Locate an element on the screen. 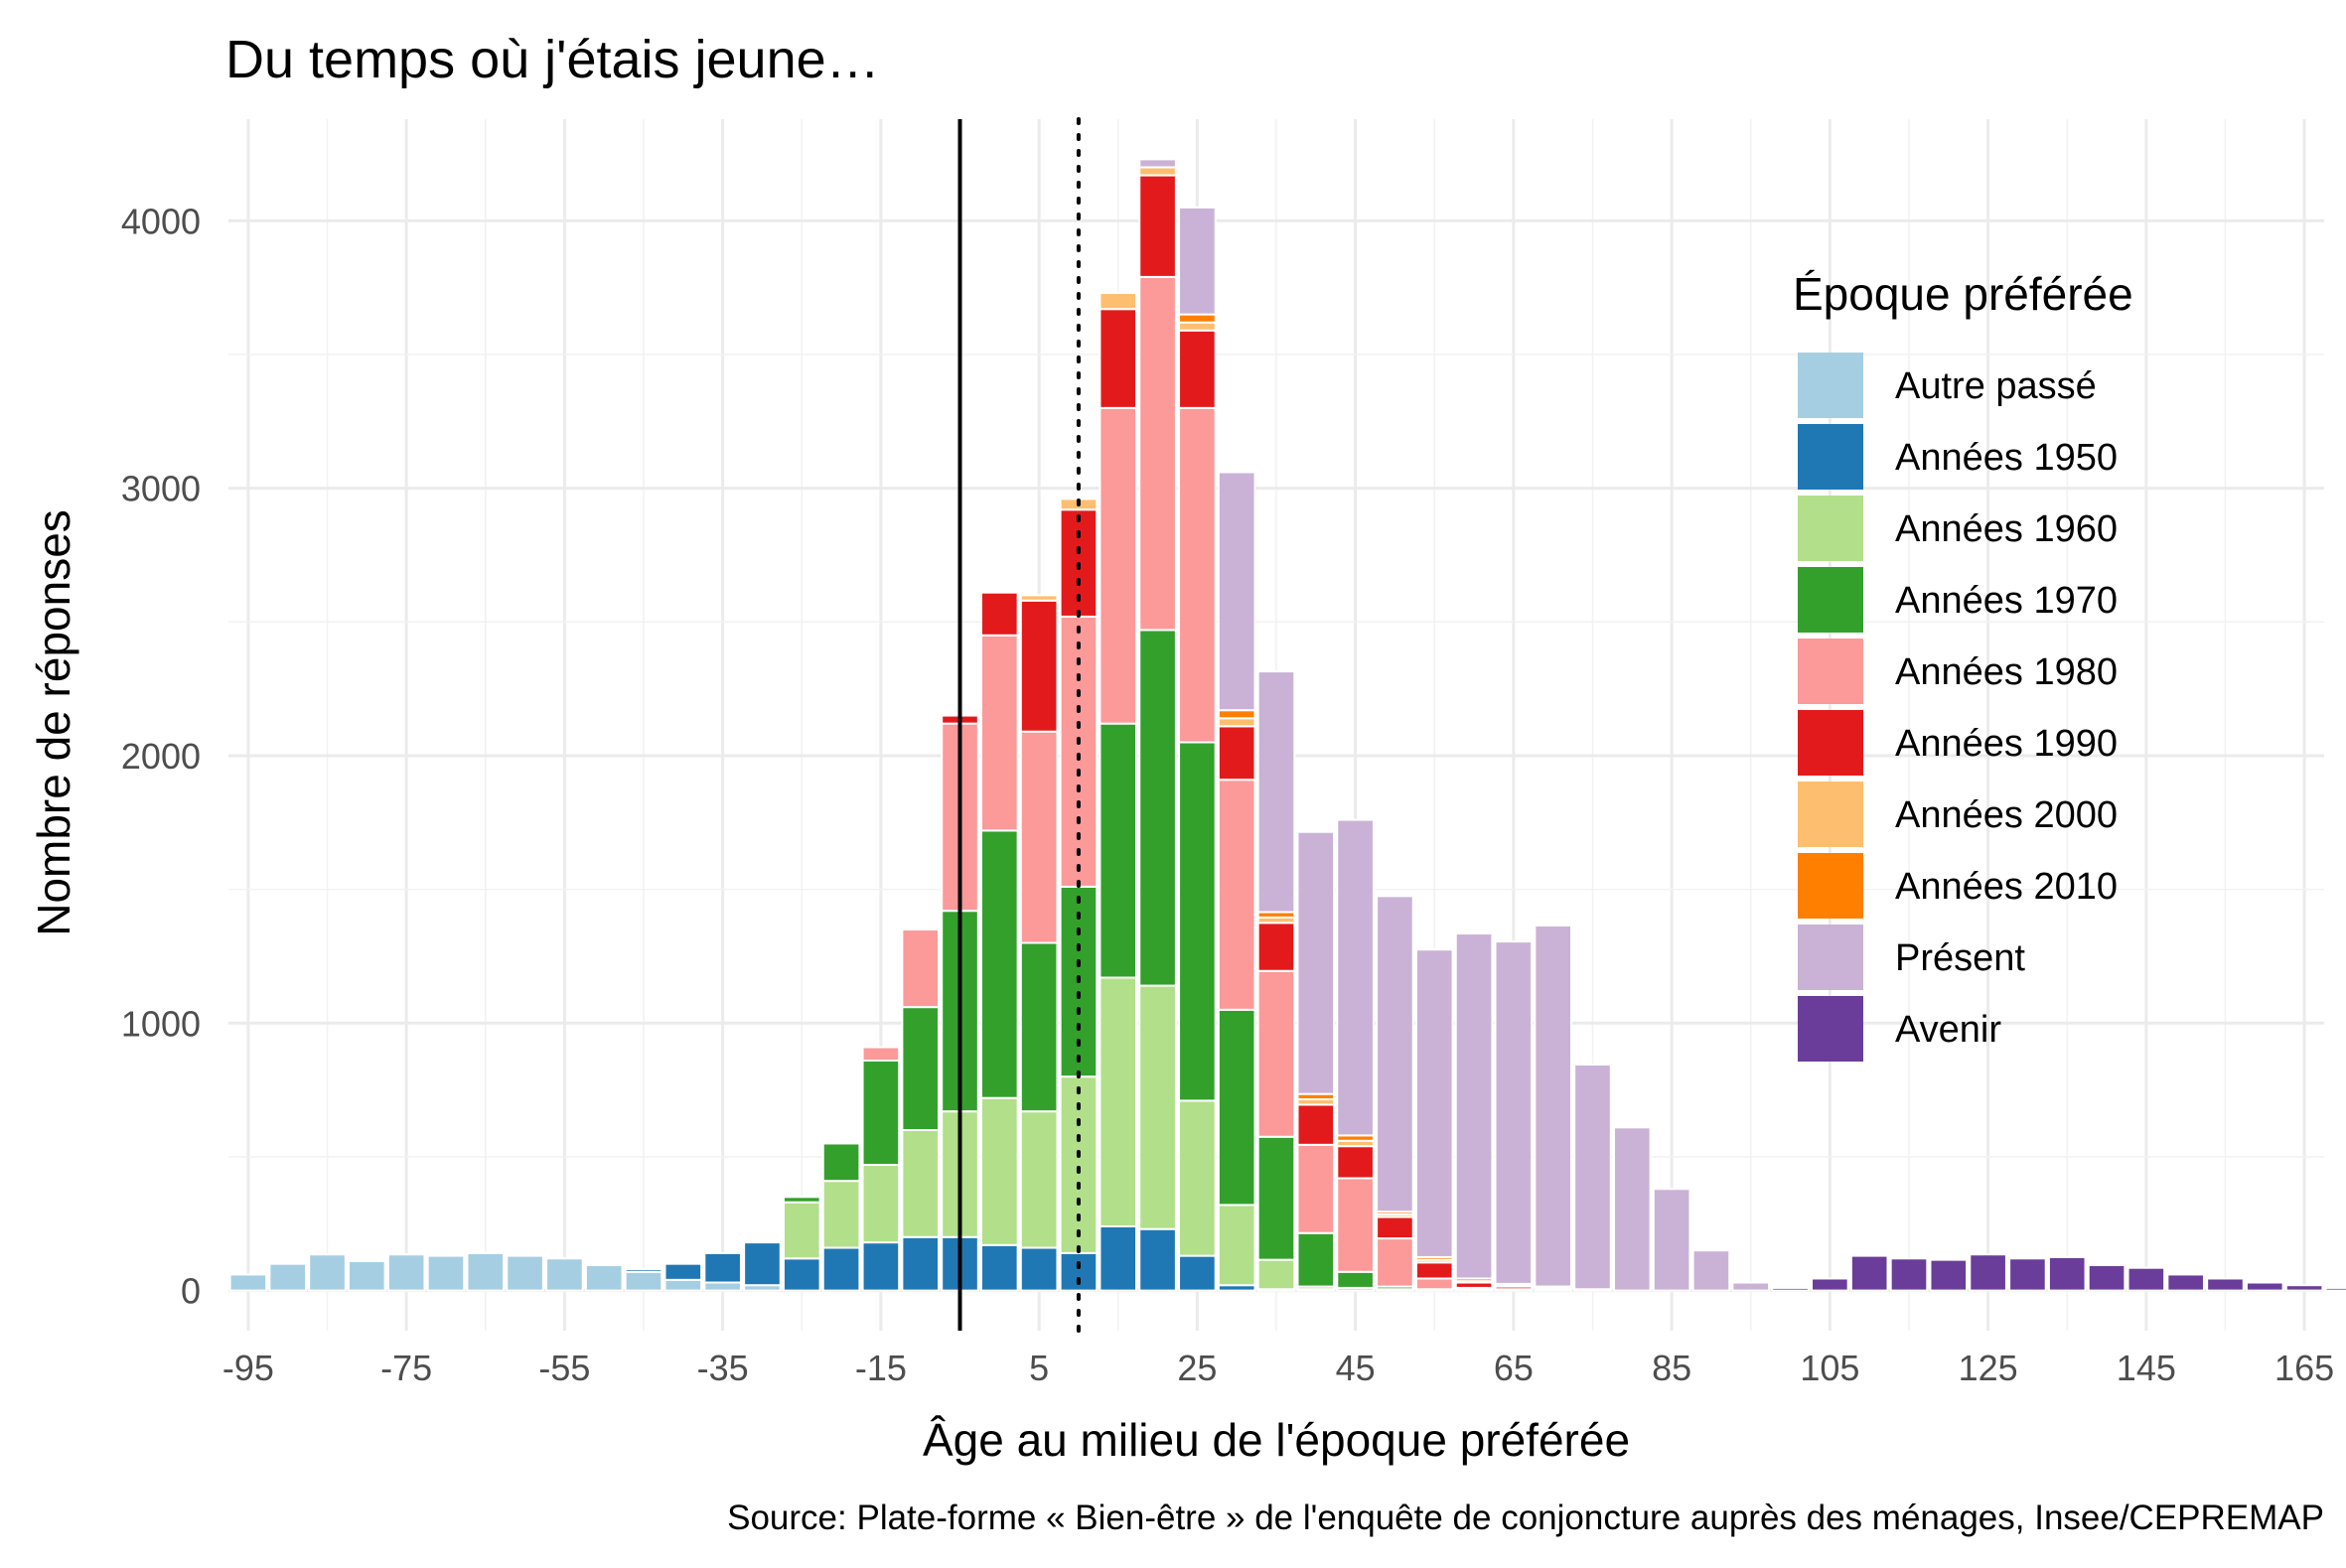  x-tick-label: 145 is located at coordinates (2146, 1368).